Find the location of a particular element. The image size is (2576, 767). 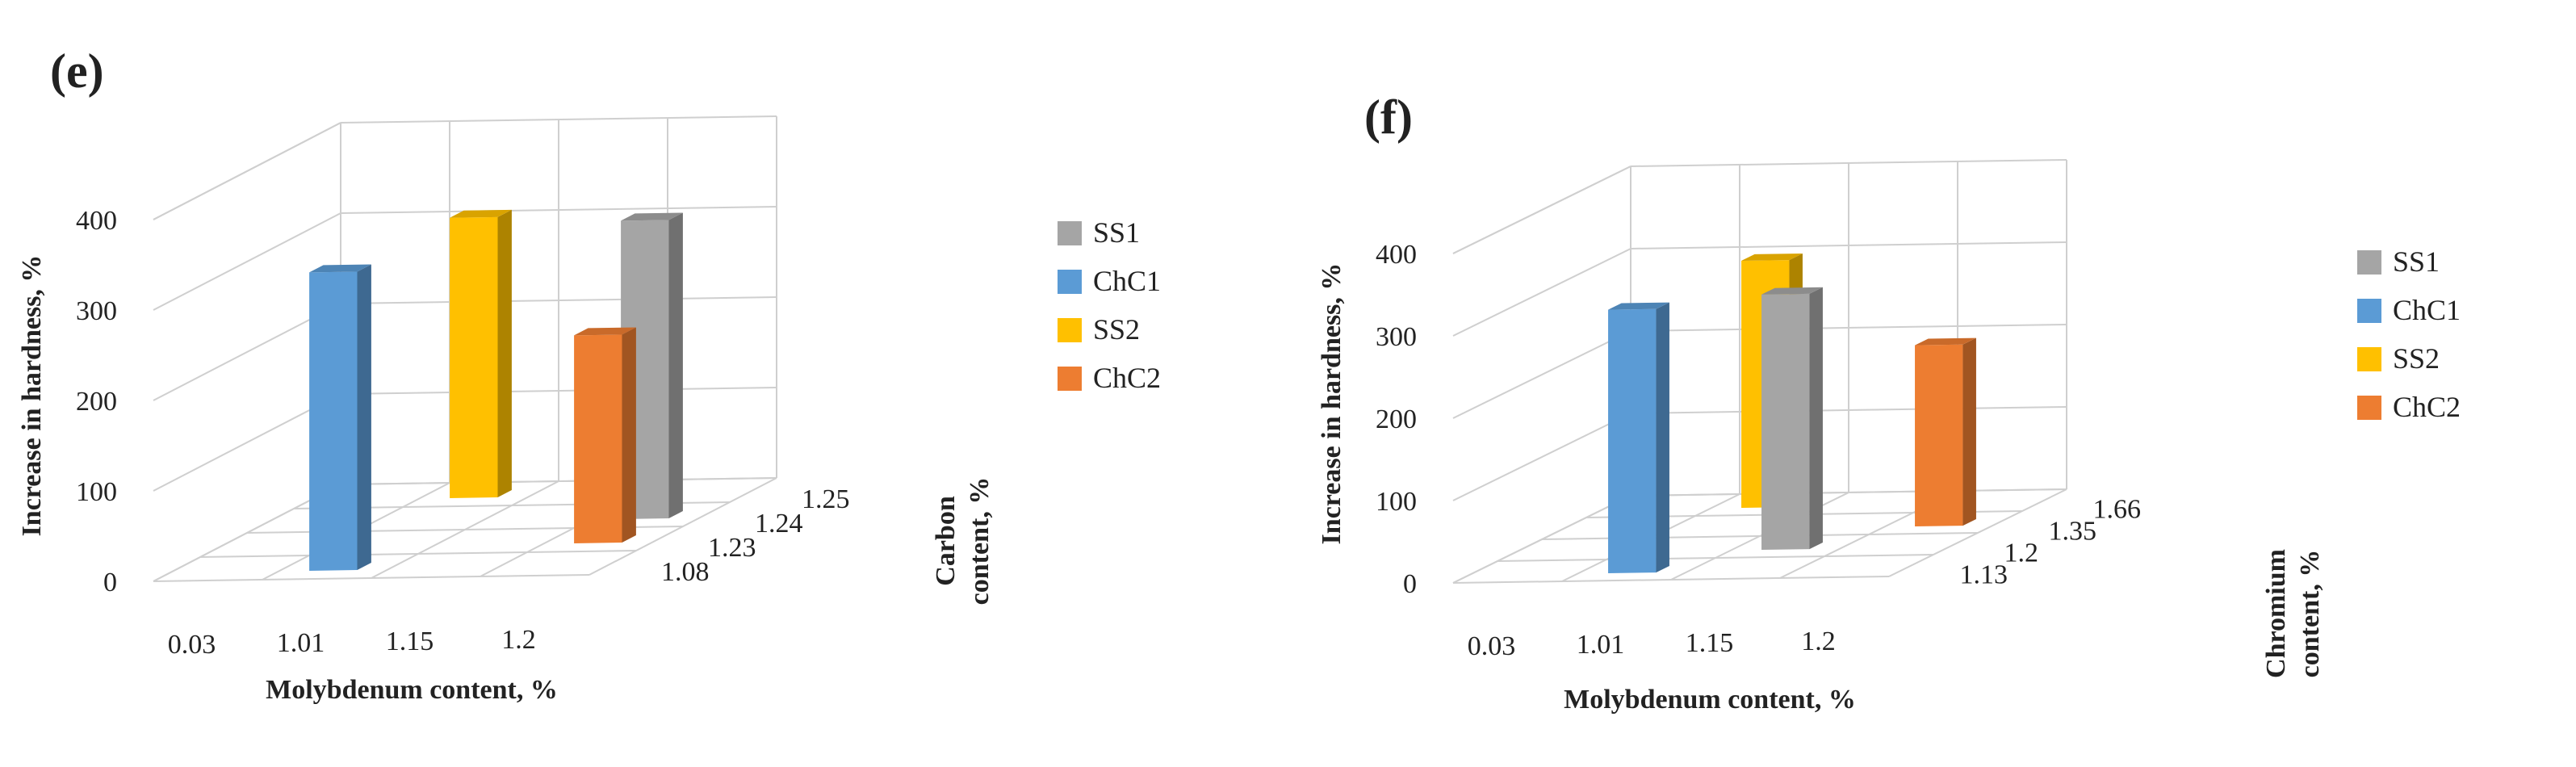

depth-tick-label: 1.25 is located at coordinates (826, 499).